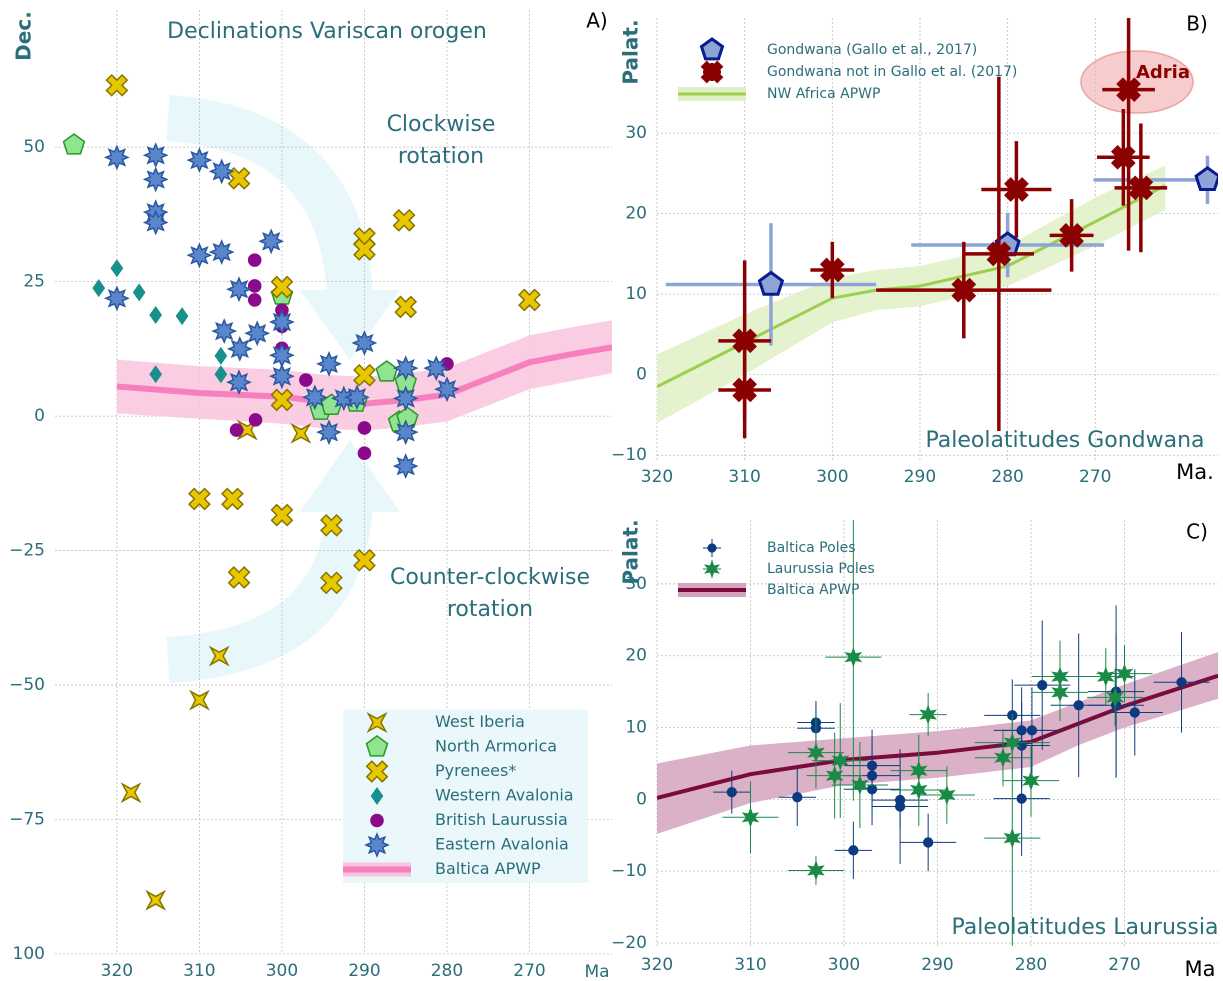  I want to click on legend-label: West Iberia, so click(480, 721).